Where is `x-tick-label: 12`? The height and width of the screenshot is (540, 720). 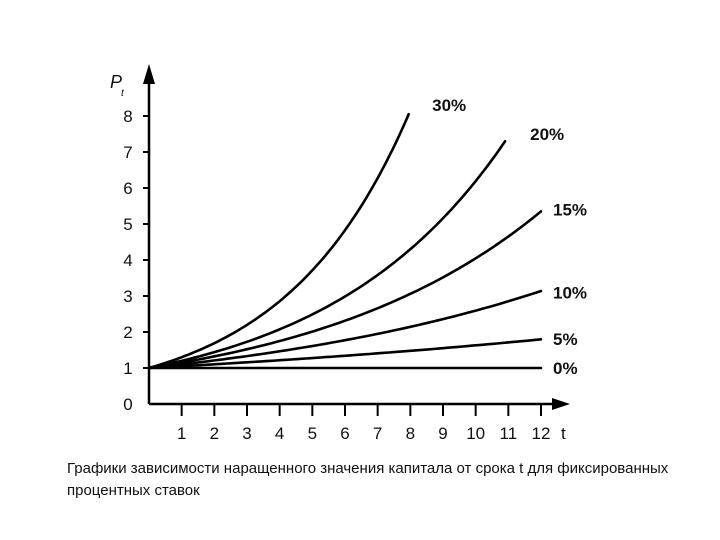 x-tick-label: 12 is located at coordinates (541, 433).